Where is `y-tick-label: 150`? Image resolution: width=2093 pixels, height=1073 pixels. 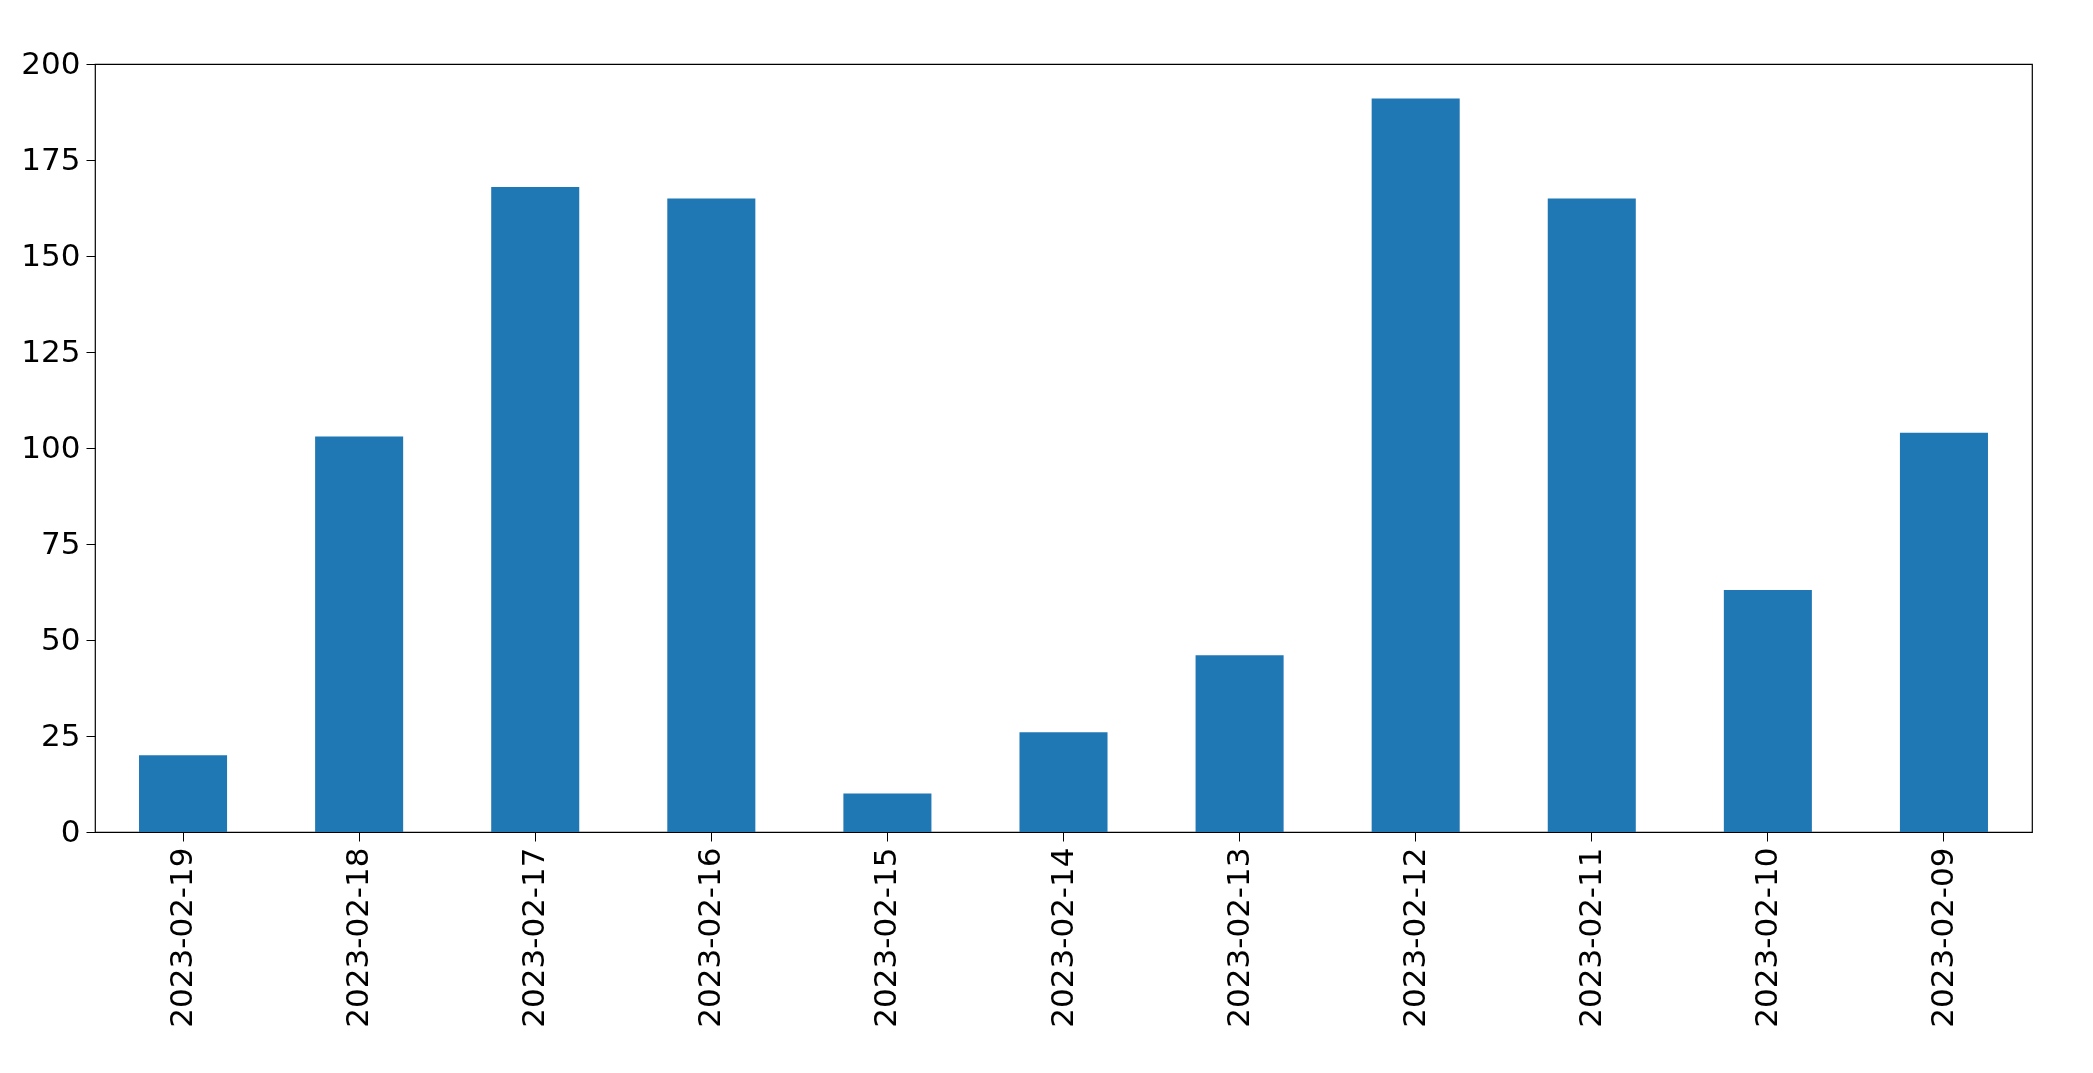 y-tick-label: 150 is located at coordinates (51, 254).